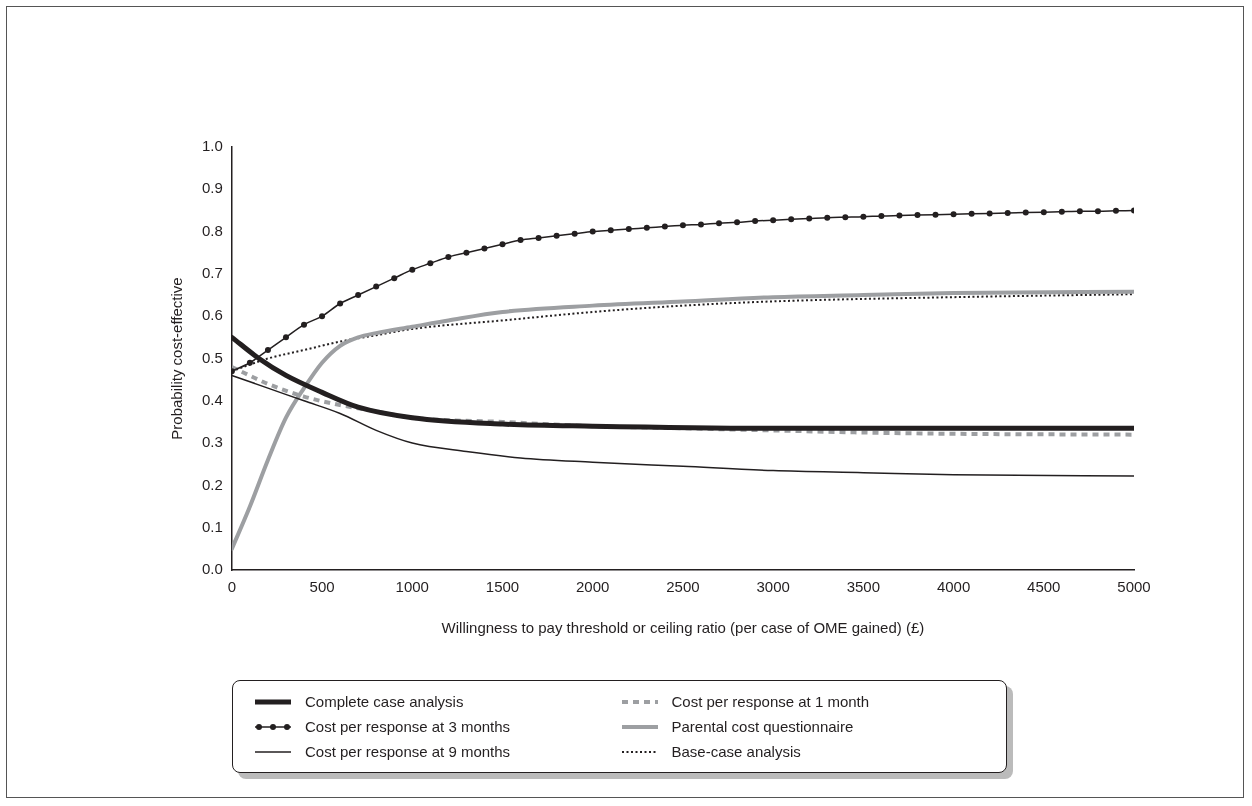 This screenshot has width=1252, height=806. I want to click on y-tick-label: 0.5, so click(212, 357).